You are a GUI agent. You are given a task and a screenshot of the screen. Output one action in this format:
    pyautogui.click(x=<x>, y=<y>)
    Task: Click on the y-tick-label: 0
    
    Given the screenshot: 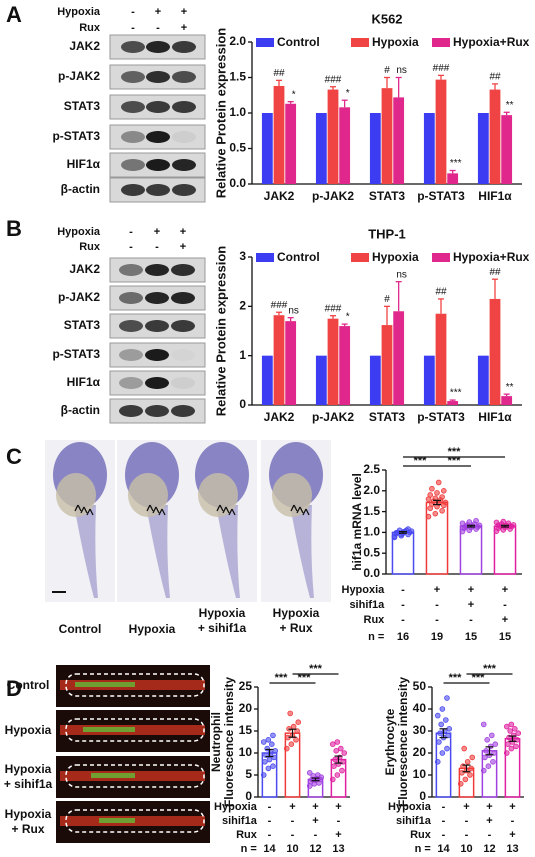 What is the action you would take?
    pyautogui.click(x=242, y=404)
    